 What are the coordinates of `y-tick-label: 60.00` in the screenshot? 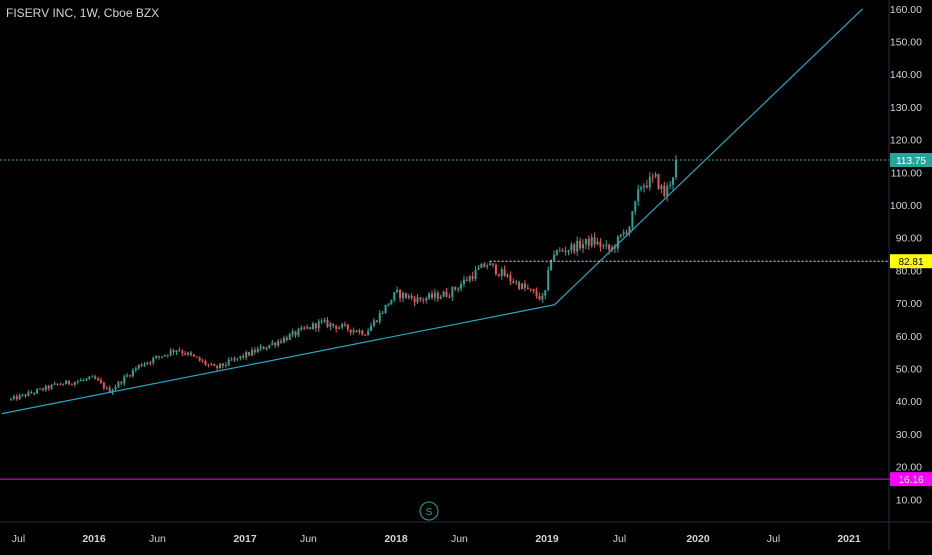 It's located at (909, 337).